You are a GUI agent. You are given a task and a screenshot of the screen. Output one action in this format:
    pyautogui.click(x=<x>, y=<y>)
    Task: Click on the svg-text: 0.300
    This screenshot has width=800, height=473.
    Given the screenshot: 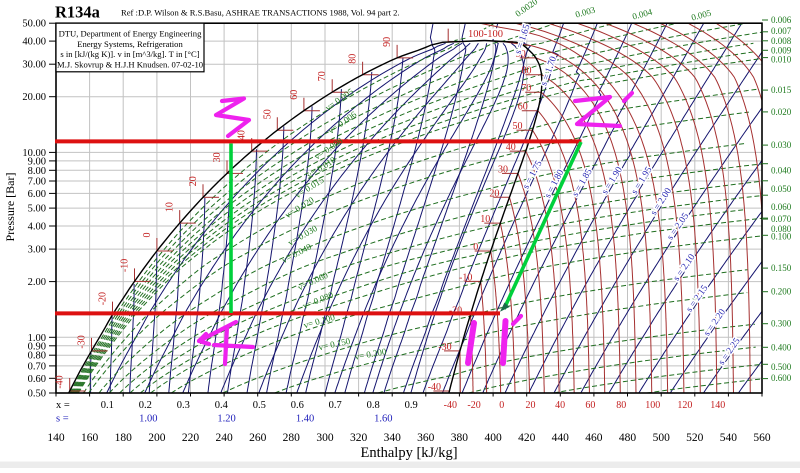 What is the action you would take?
    pyautogui.click(x=781, y=324)
    